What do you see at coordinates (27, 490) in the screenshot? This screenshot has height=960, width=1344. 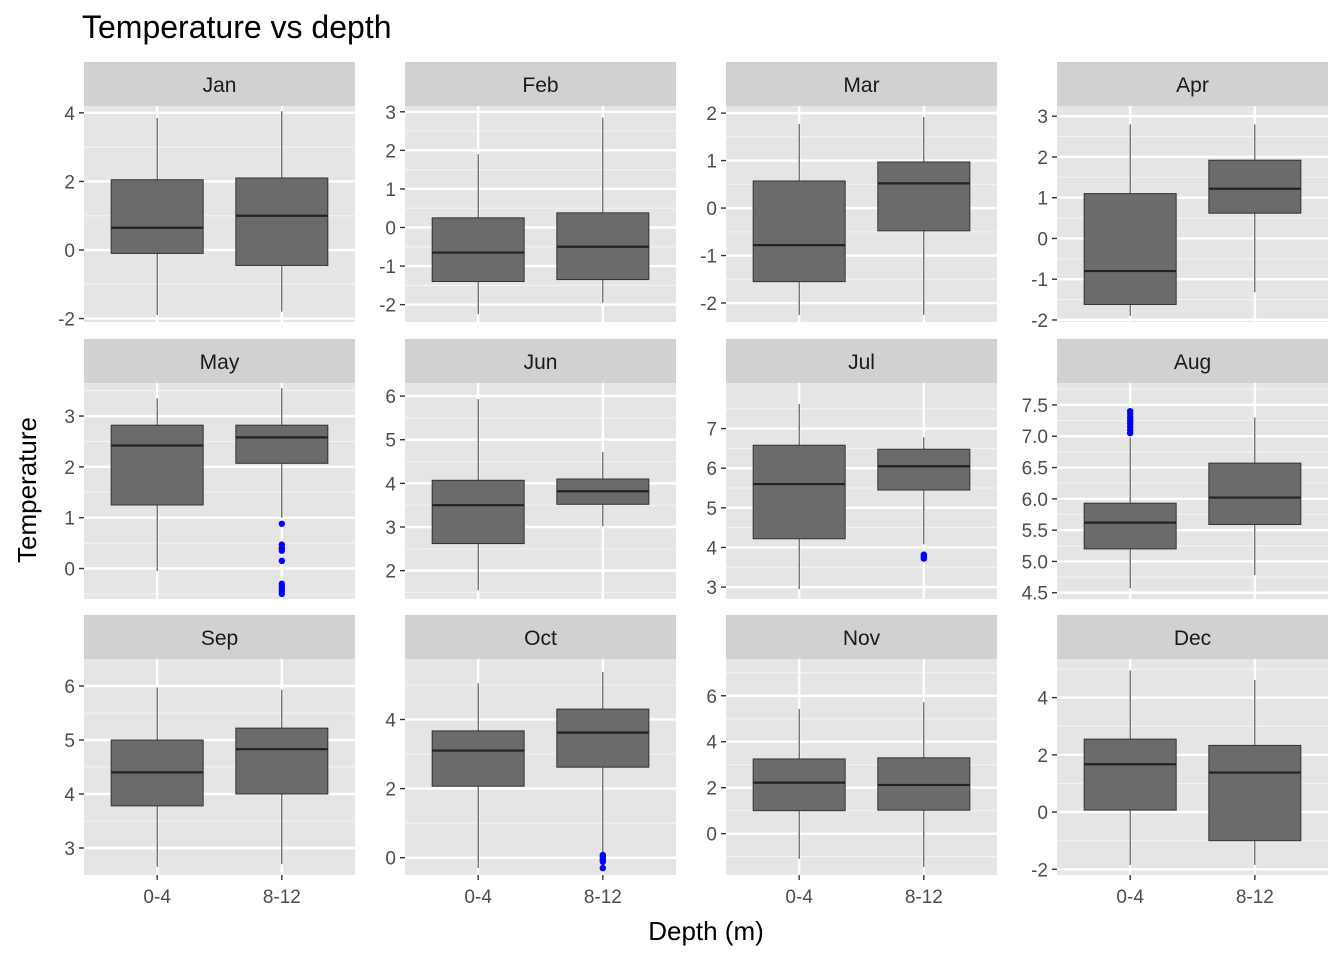 I see `y-axis-title: Temperature` at bounding box center [27, 490].